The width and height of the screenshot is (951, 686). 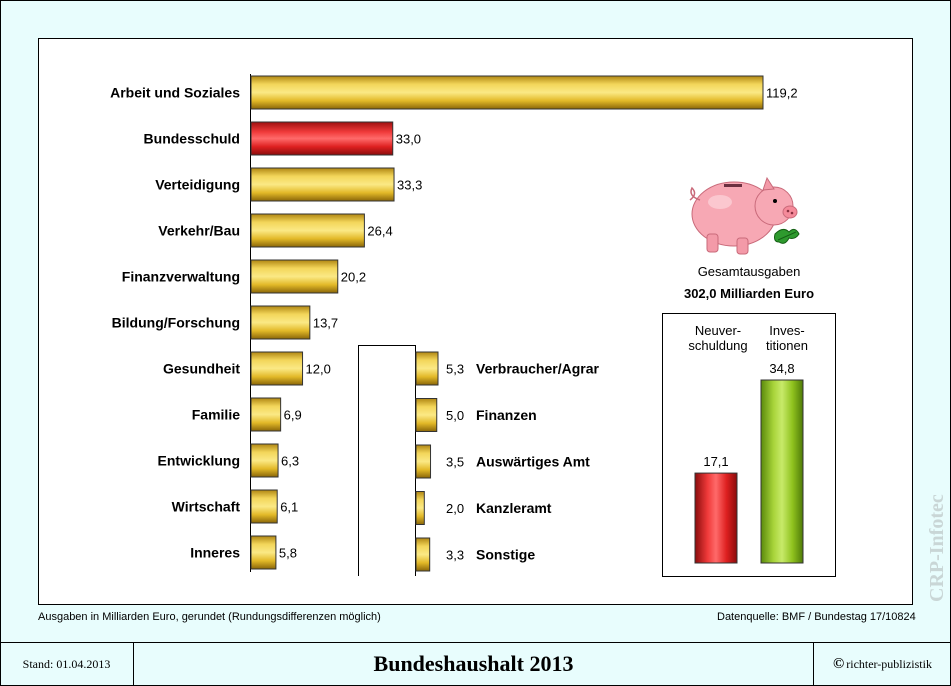 What do you see at coordinates (288, 553) in the screenshot?
I see `bar-value-label: 5,8` at bounding box center [288, 553].